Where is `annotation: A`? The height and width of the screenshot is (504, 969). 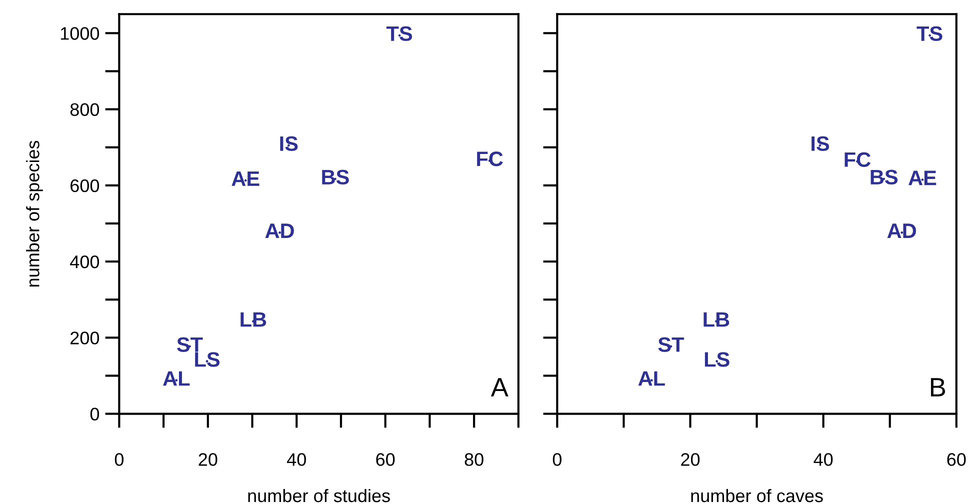 annotation: A is located at coordinates (499, 387).